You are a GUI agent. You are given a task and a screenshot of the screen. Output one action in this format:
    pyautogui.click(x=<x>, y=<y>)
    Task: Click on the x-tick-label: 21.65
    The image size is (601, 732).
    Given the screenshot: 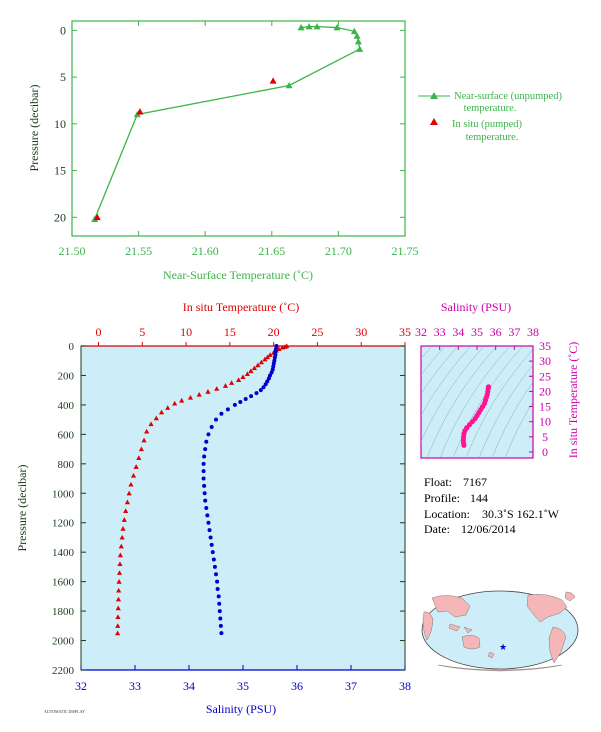 What is the action you would take?
    pyautogui.click(x=271, y=251)
    